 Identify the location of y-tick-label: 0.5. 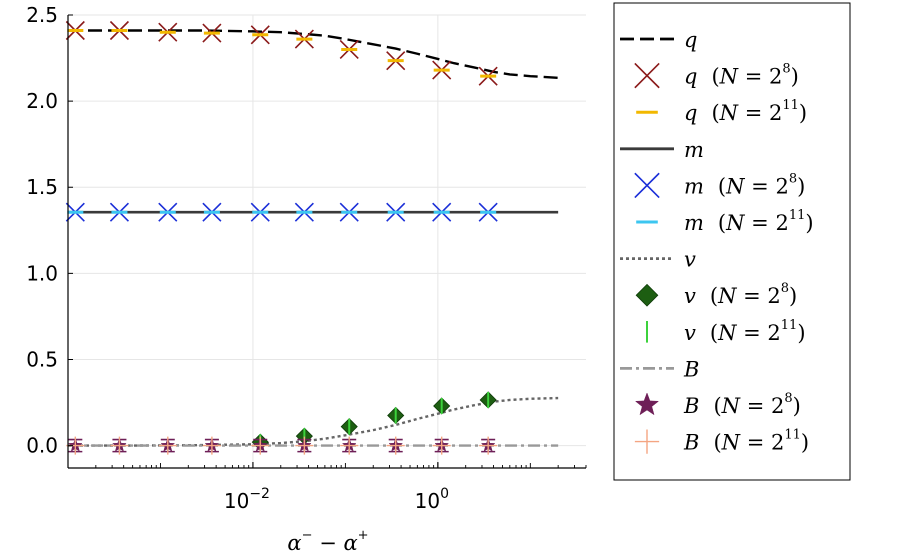
(42, 359).